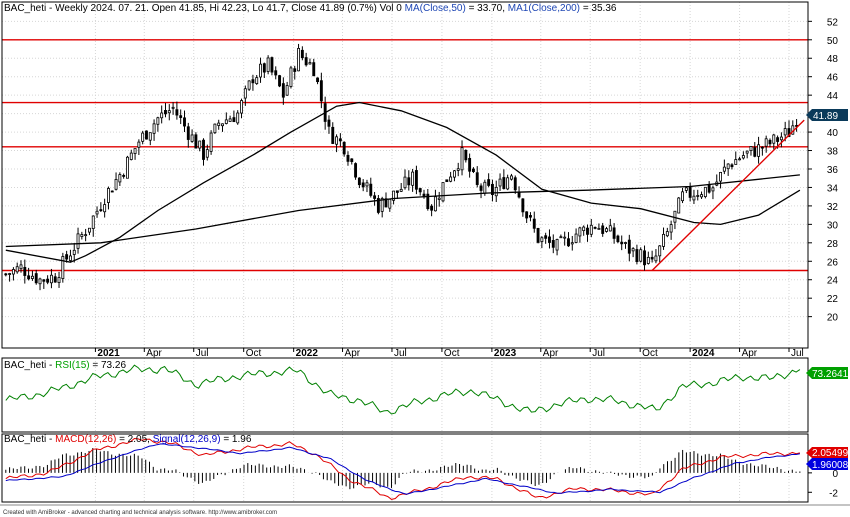 This screenshot has width=850, height=517. I want to click on y-tick-label: 36, so click(833, 170).